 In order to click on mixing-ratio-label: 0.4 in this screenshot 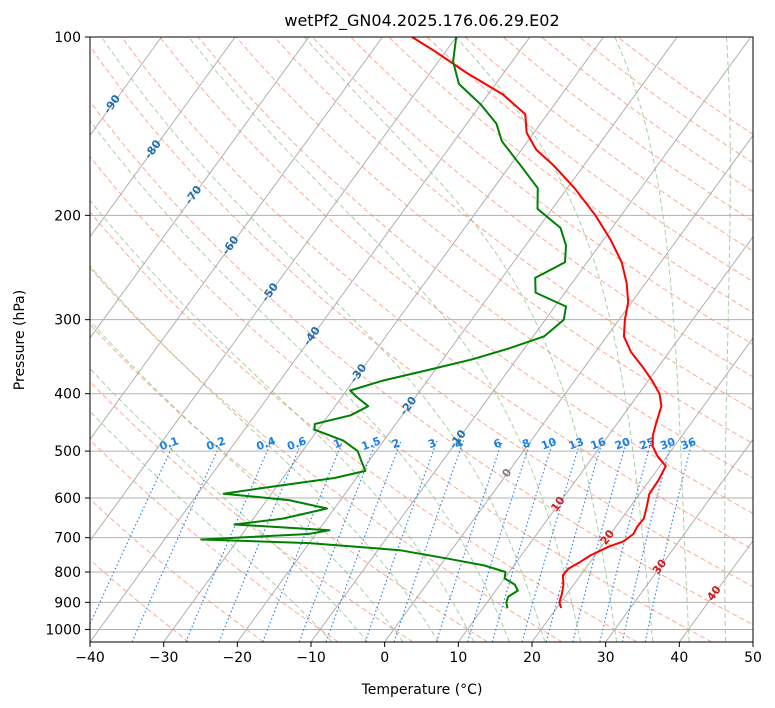, I will do `click(266, 443)`.